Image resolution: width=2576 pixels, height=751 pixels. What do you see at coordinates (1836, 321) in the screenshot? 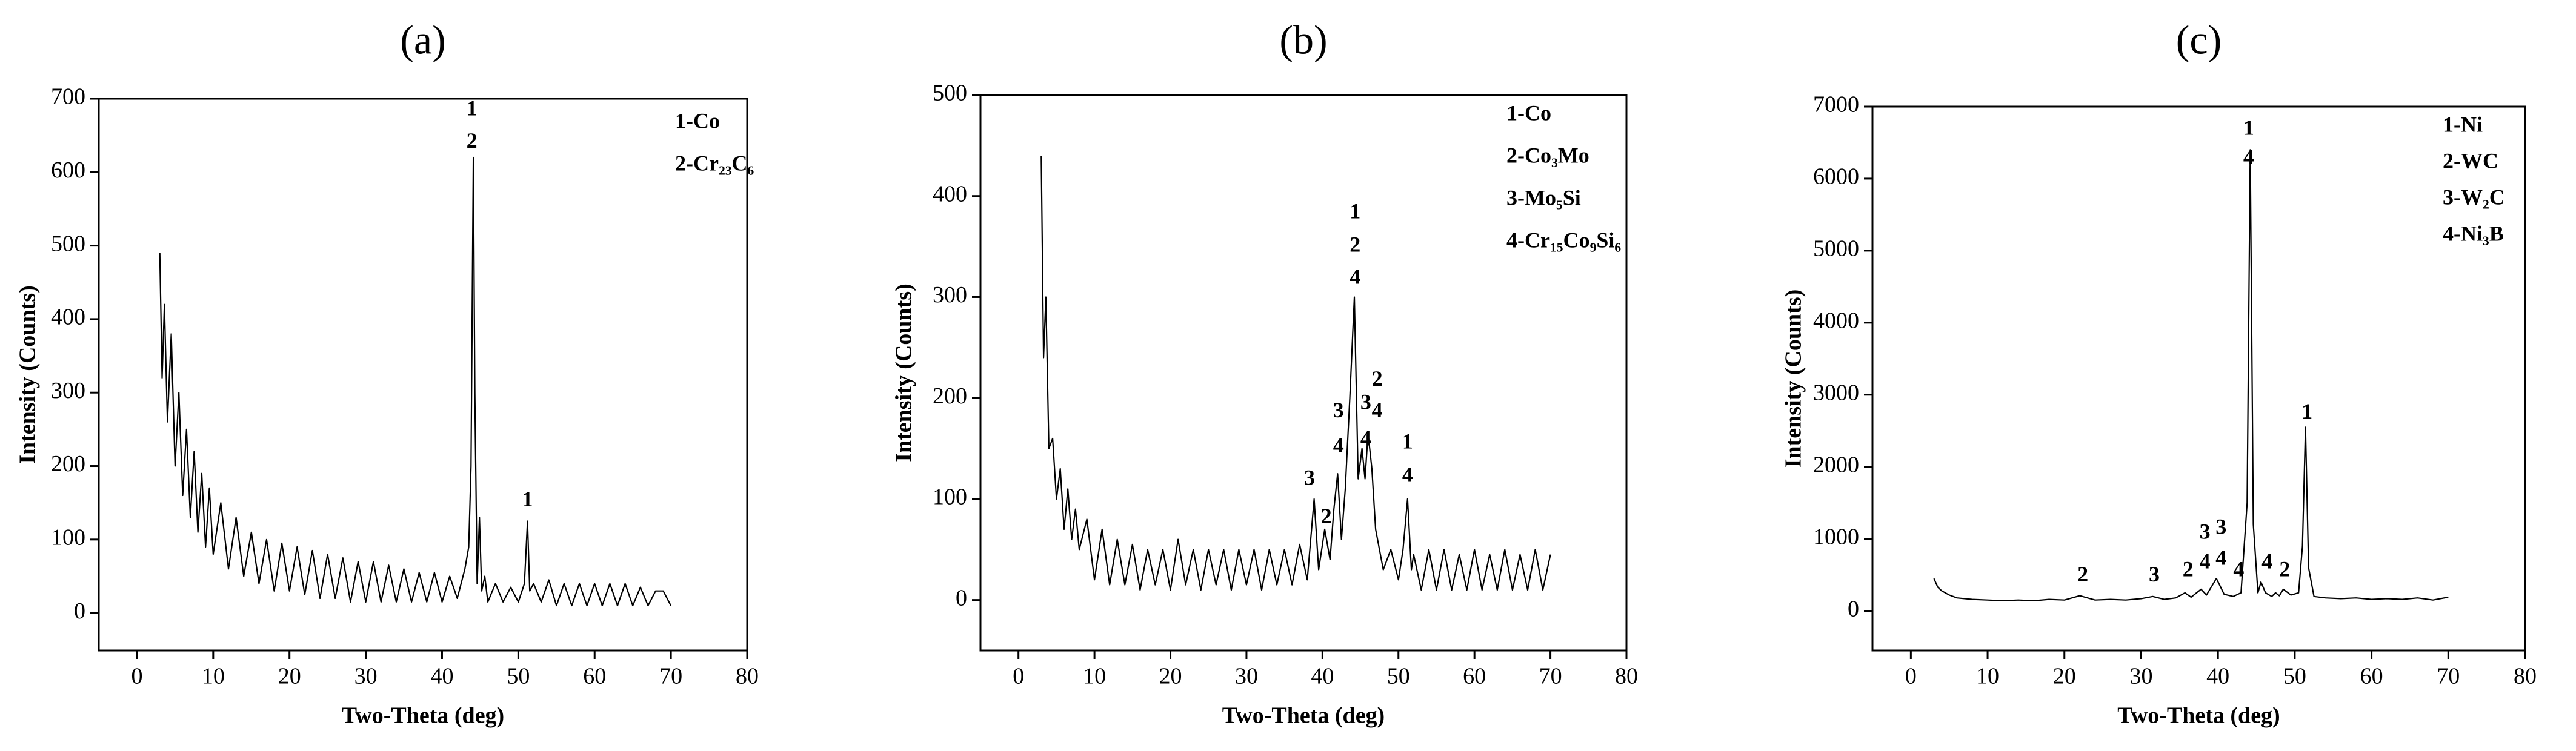
I see `y-tick-label: 4000` at bounding box center [1836, 321].